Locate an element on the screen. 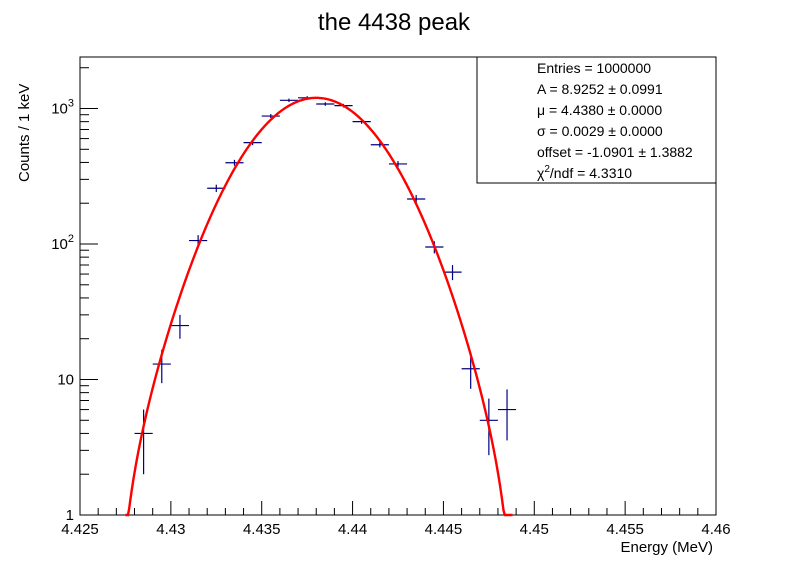 Image resolution: width=796 pixels, height=572 pixels. stats-sigma: σ = 0.0029 ± 0.0000 is located at coordinates (600, 131).